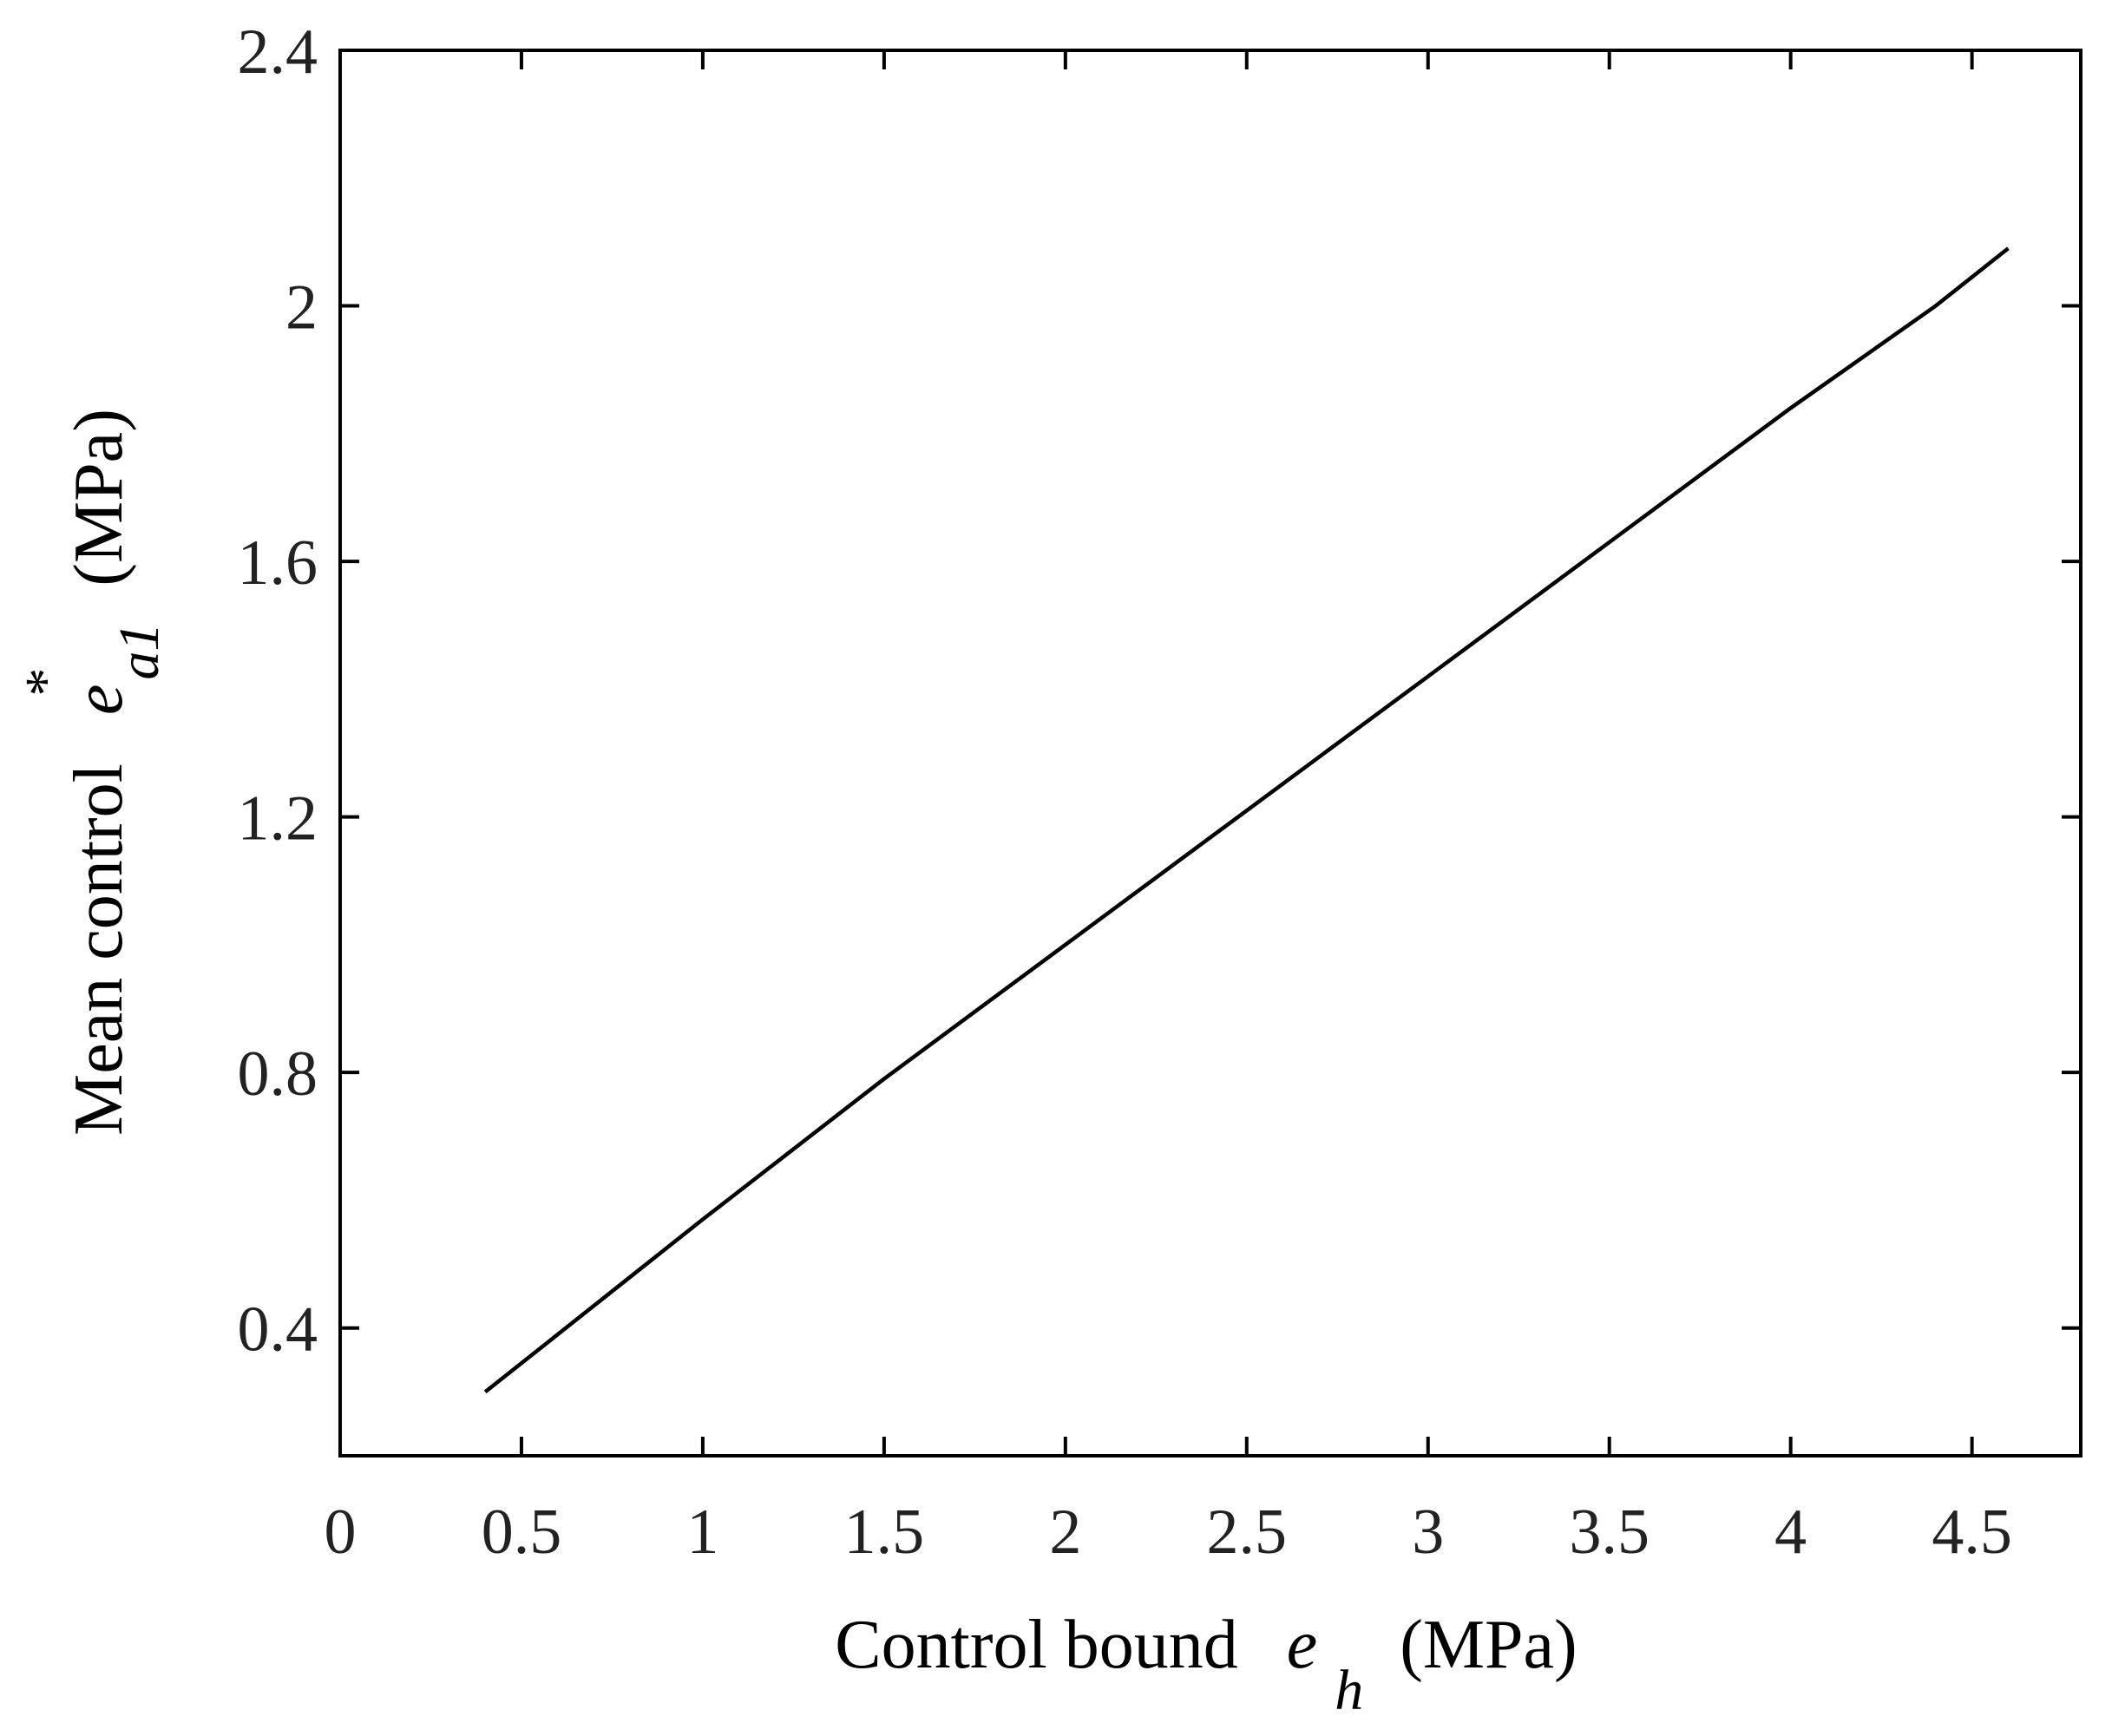 Image resolution: width=2112 pixels, height=1736 pixels. Describe the element at coordinates (1036, 1645) in the screenshot. I see `x-axis-label-prefix: Control bound` at that location.